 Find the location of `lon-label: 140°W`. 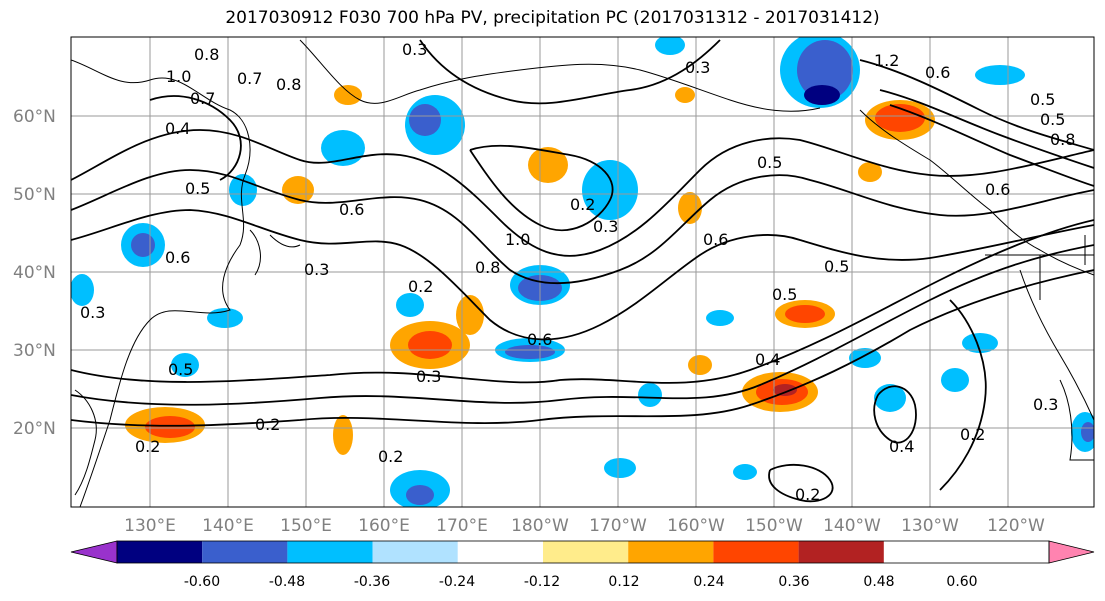

lon-label: 140°W is located at coordinates (852, 526).